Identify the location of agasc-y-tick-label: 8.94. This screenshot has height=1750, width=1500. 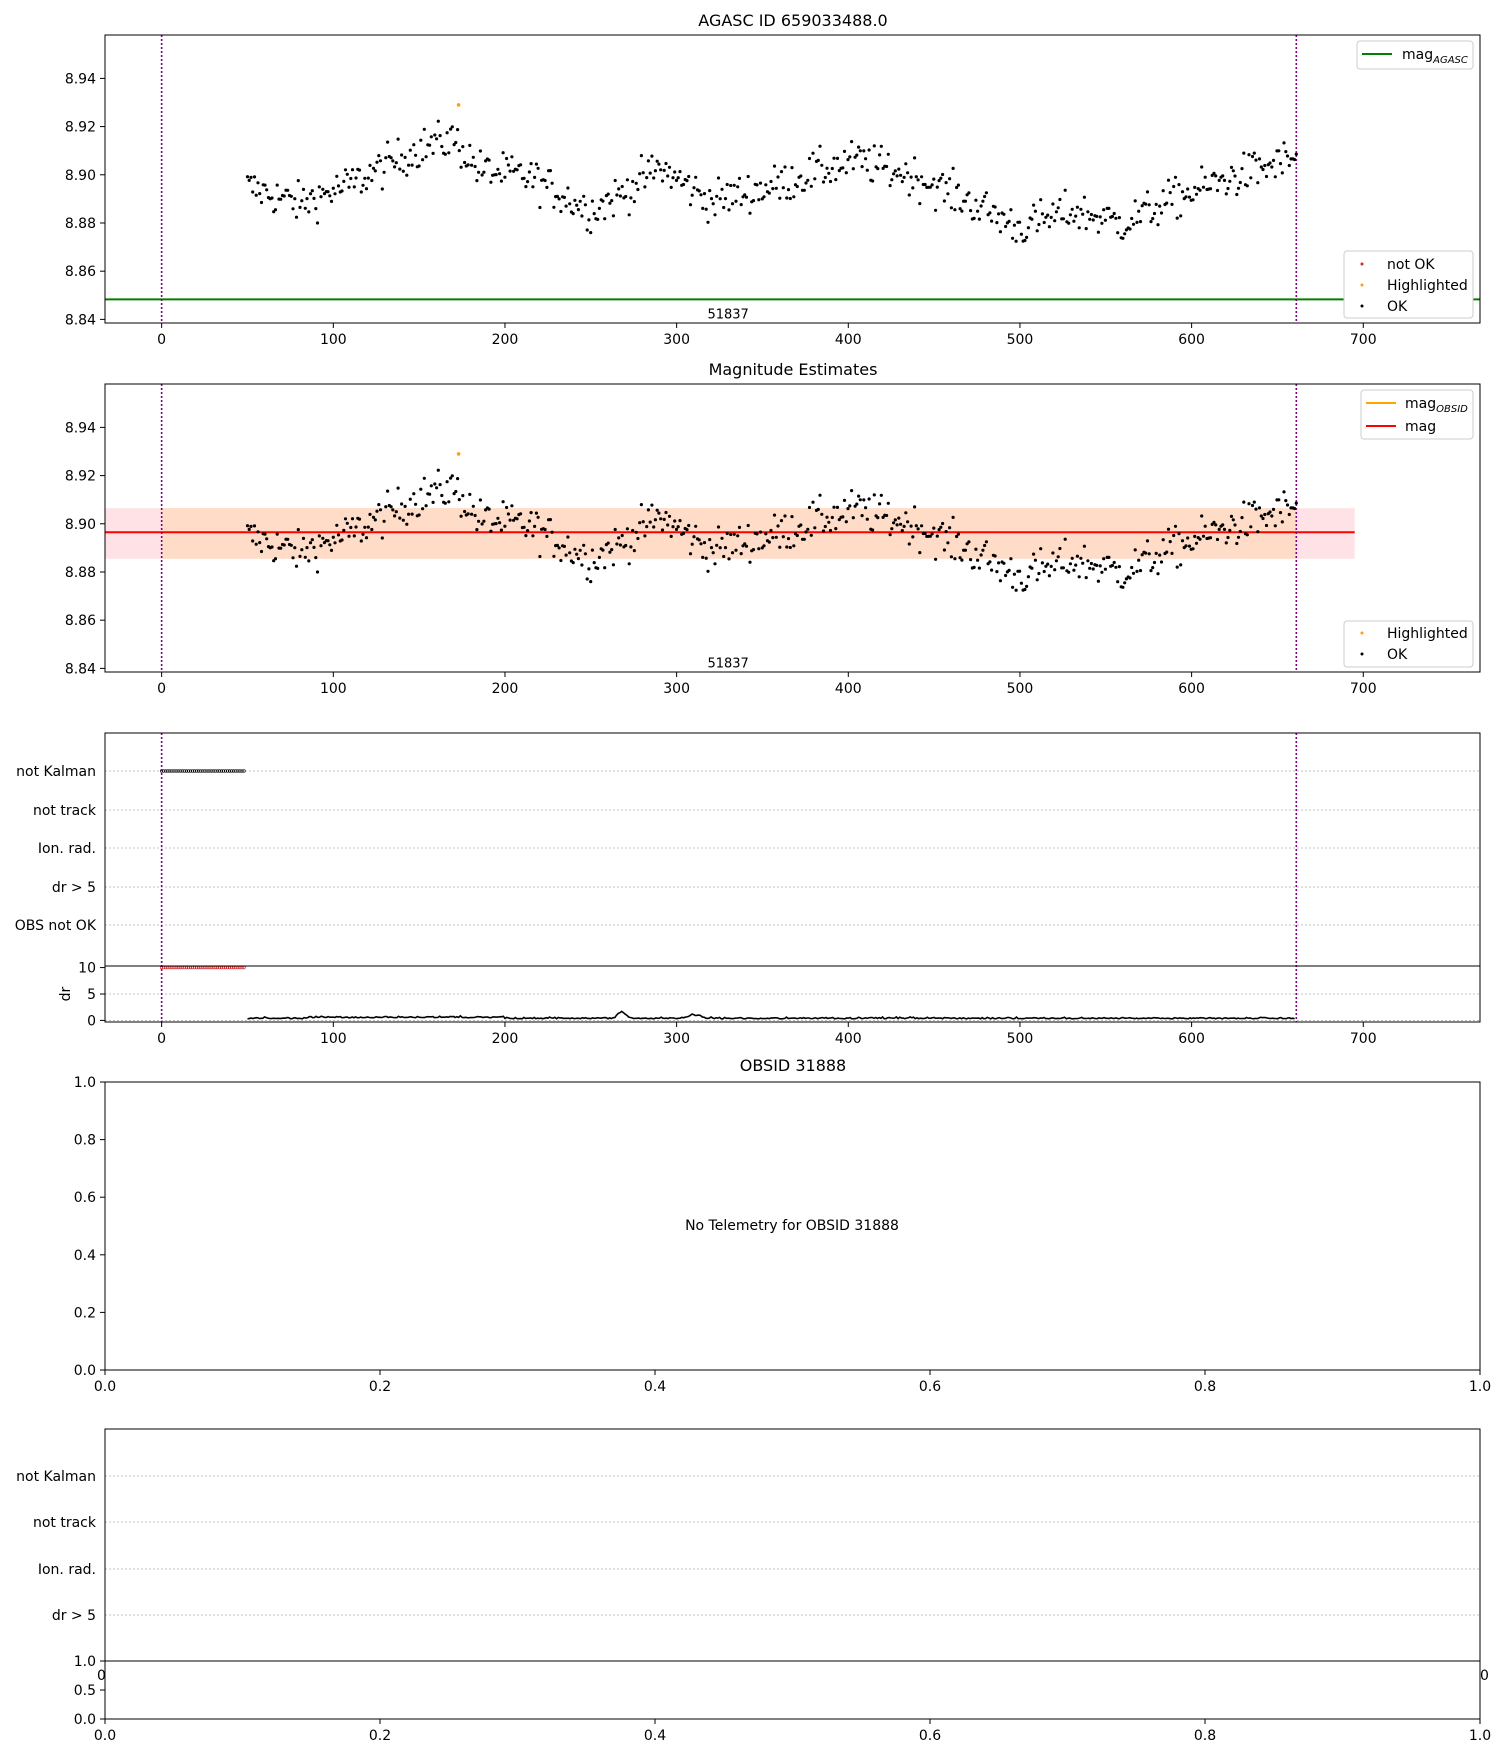
(80, 79).